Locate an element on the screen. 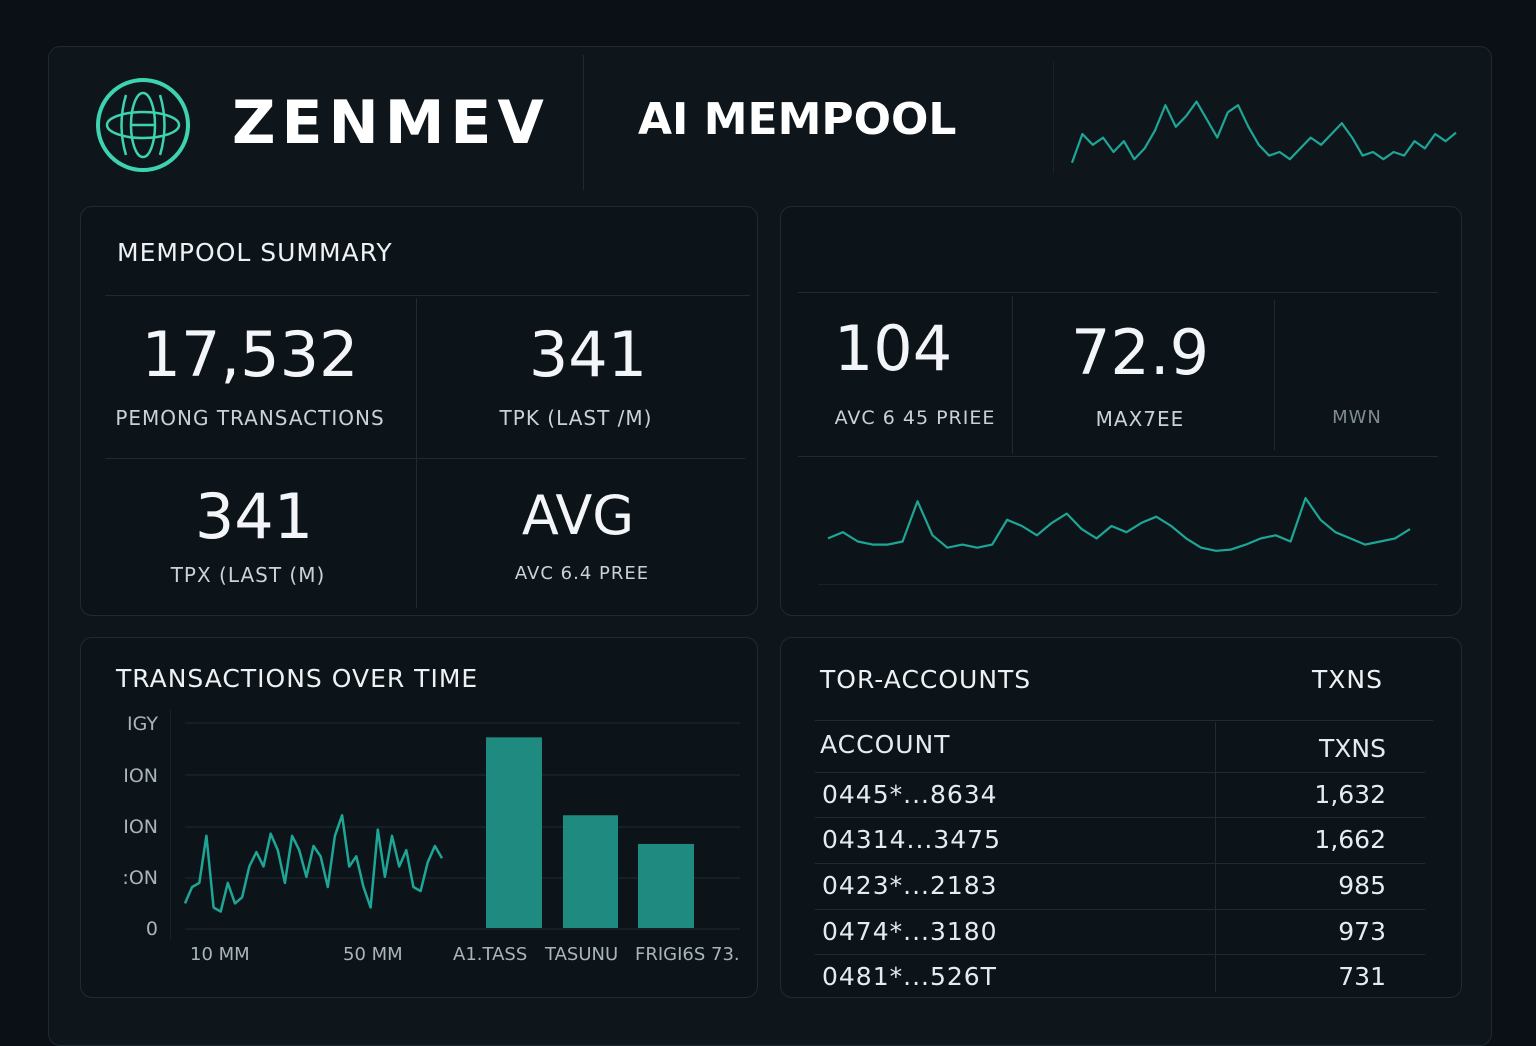 Image resolution: width=1536 pixels, height=1046 pixels. bar-category-label: TASUNU is located at coordinates (582, 954).